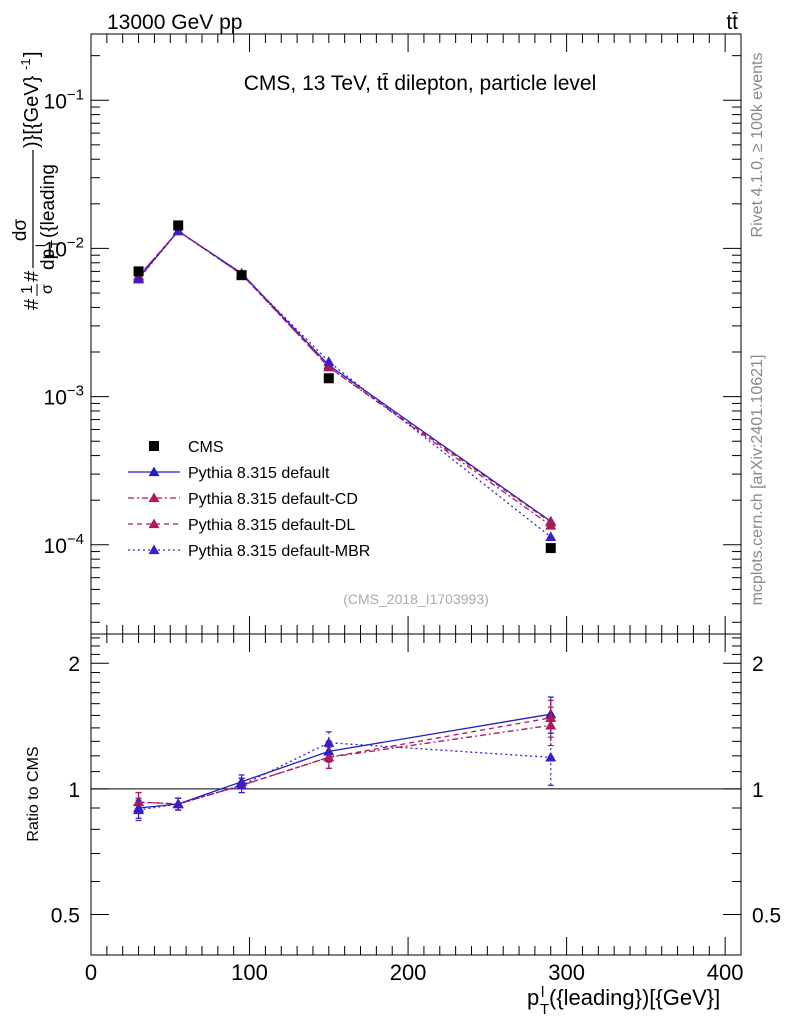 This screenshot has height=1024, width=786. What do you see at coordinates (64, 396) in the screenshot?
I see `y-tick-label: 10⁻³` at bounding box center [64, 396].